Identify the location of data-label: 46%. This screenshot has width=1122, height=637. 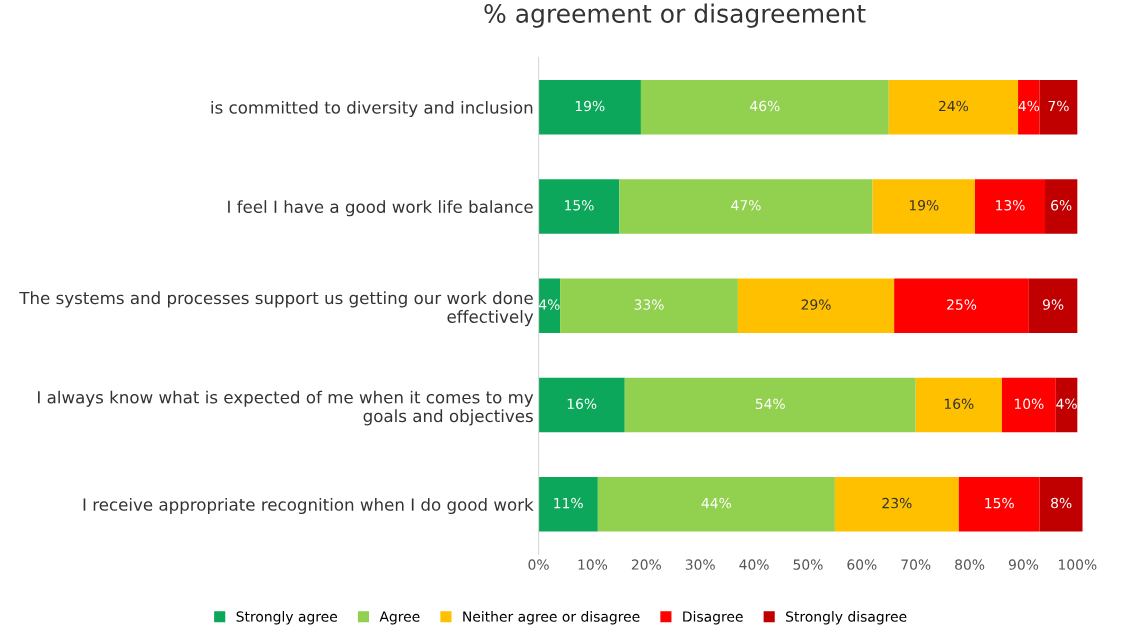
(765, 106).